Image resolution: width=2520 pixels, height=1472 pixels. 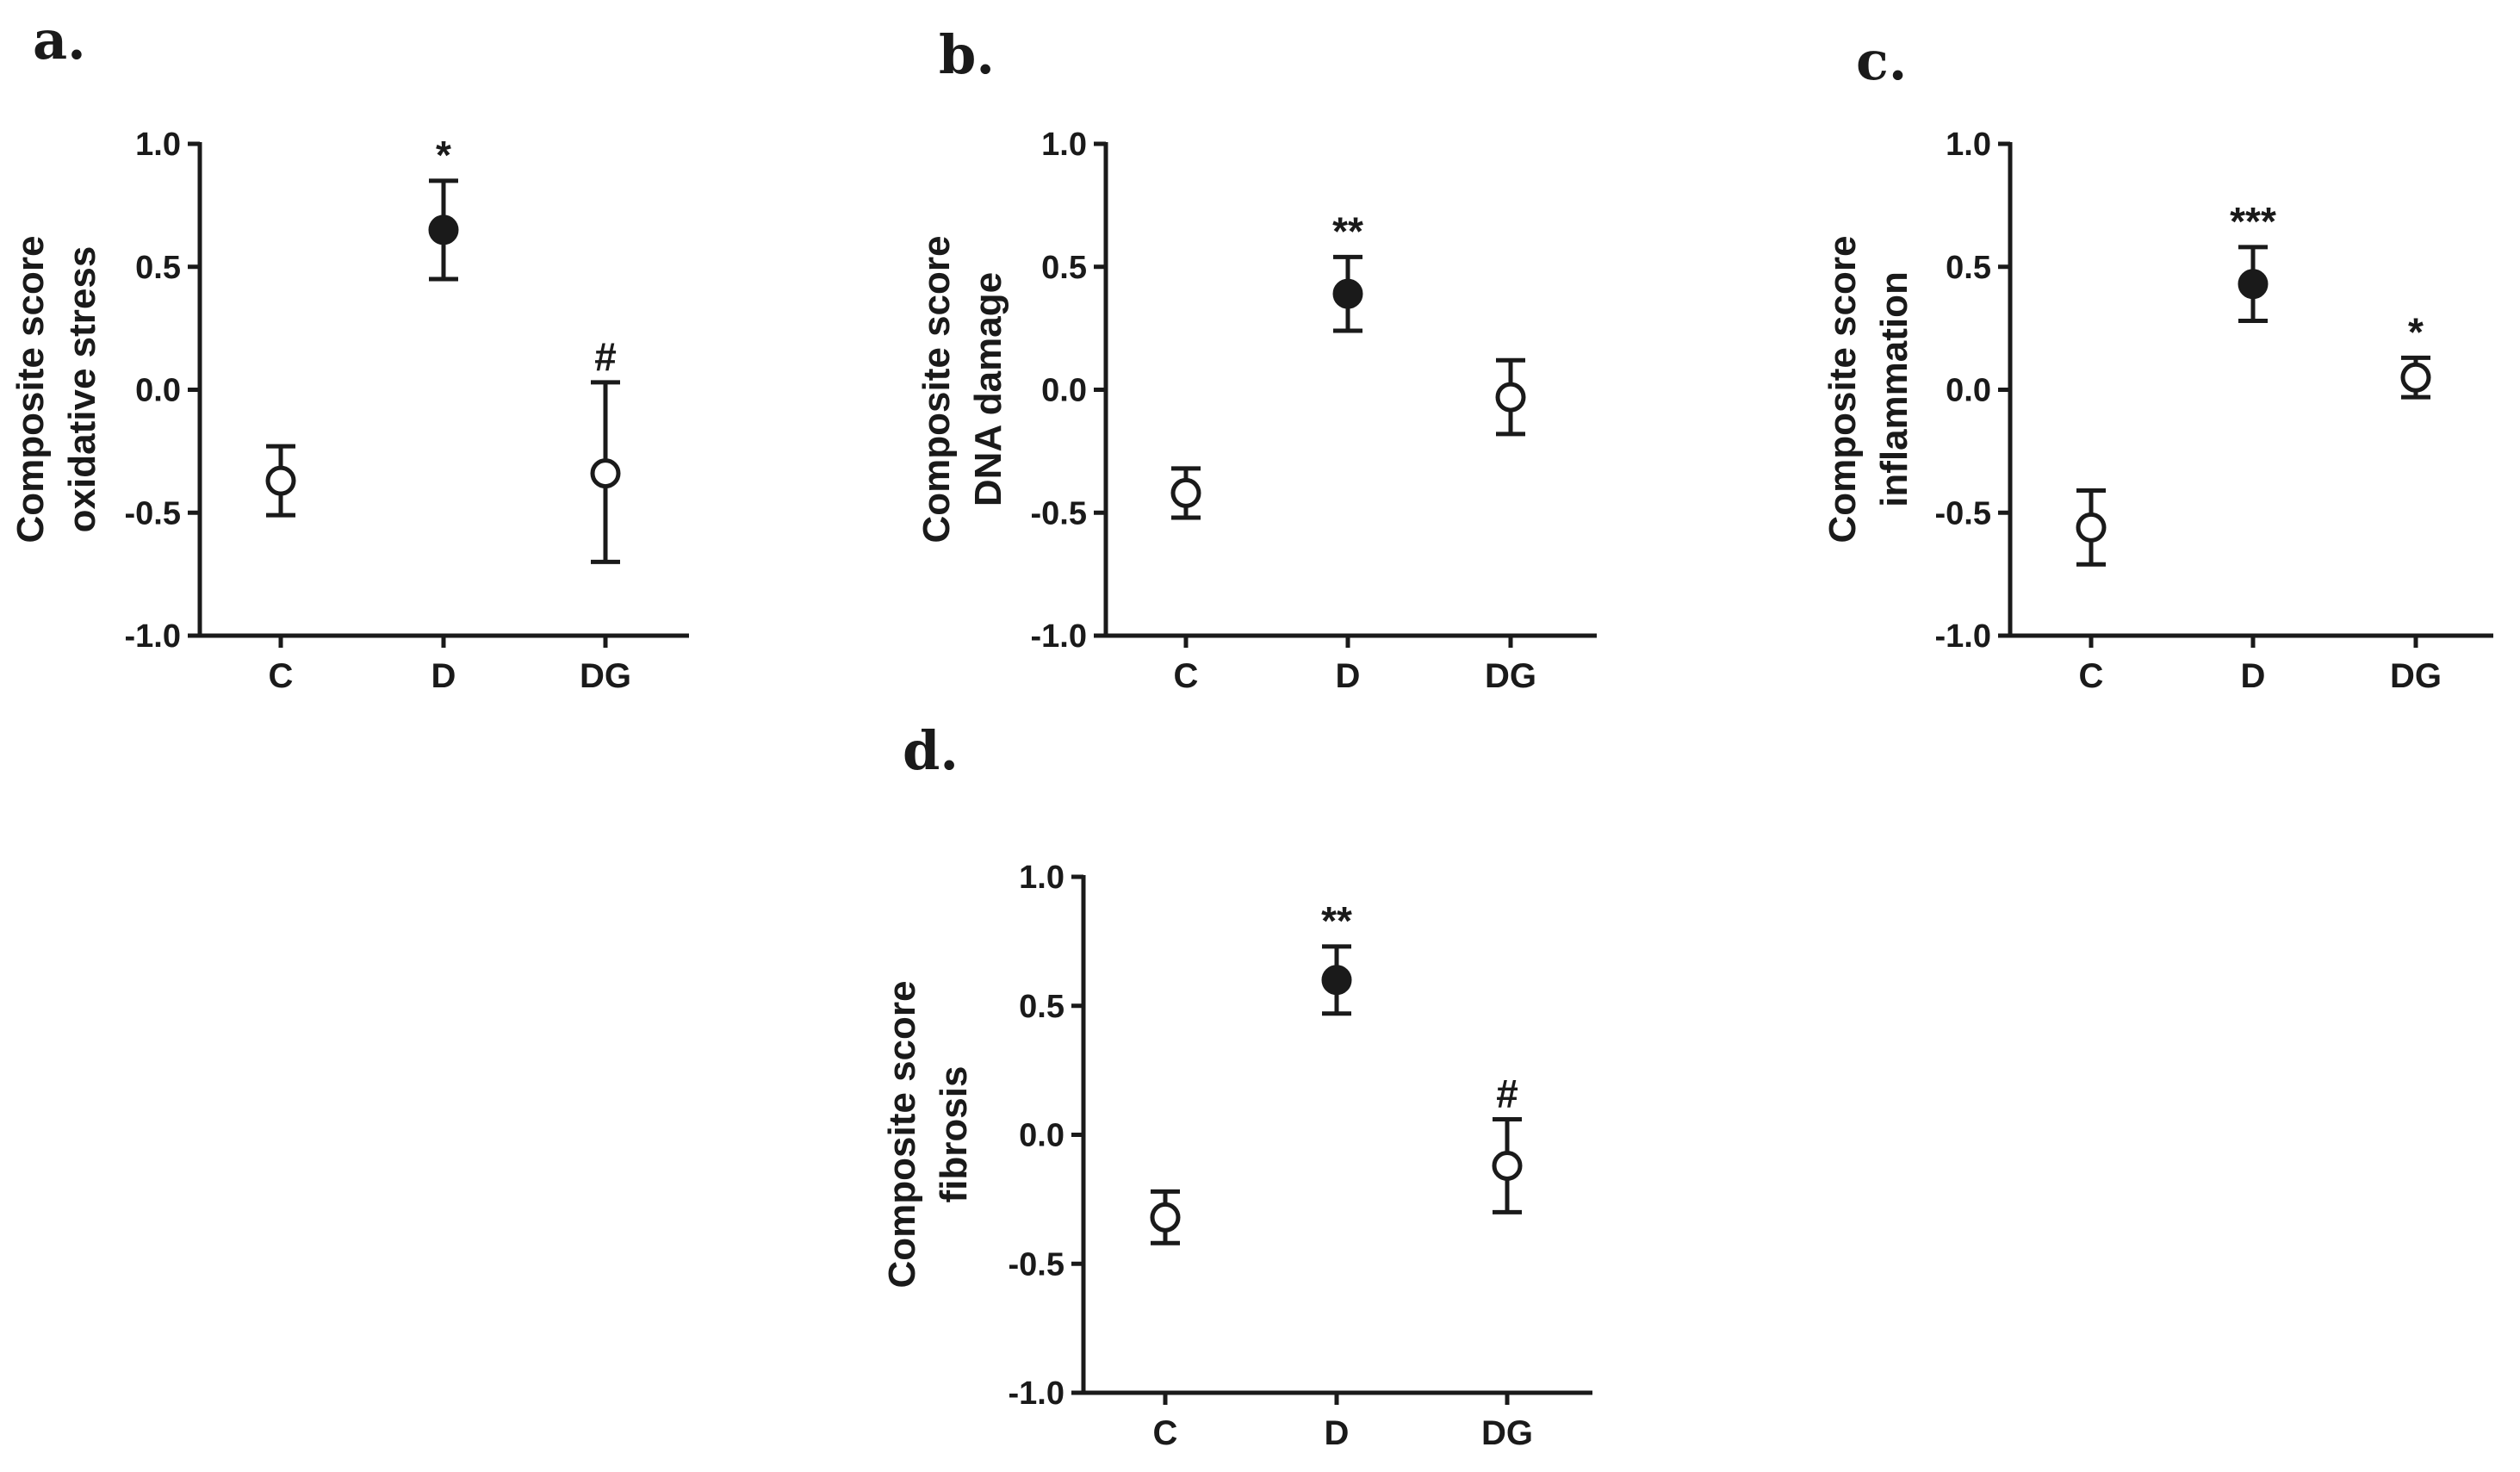 What do you see at coordinates (2253, 221) in the screenshot?
I see `significance-annotation: ***` at bounding box center [2253, 221].